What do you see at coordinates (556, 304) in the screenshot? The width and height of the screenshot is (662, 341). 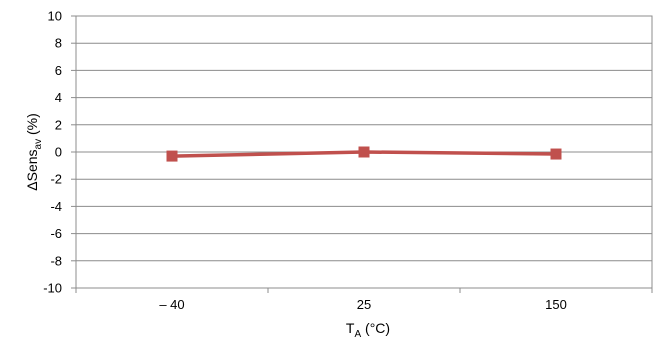 I see `x-tick-label: 150` at bounding box center [556, 304].